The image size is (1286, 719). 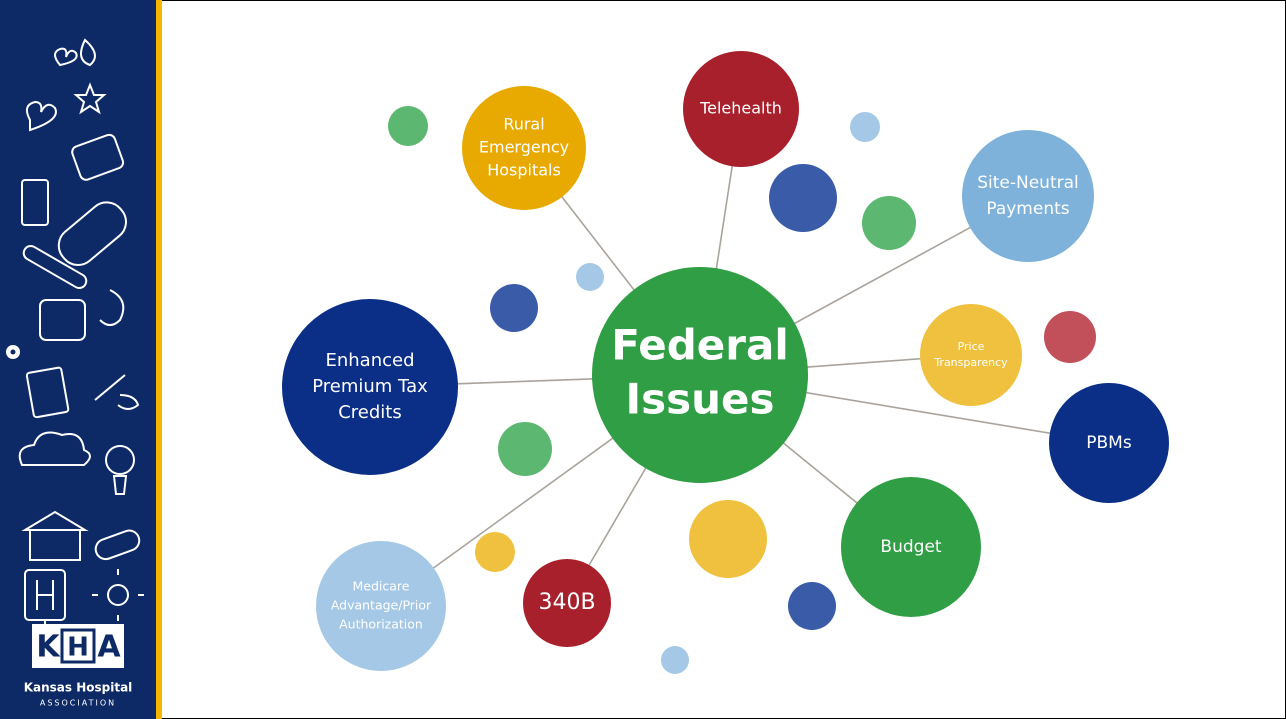 What do you see at coordinates (523, 124) in the screenshot?
I see `node-label: Rural` at bounding box center [523, 124].